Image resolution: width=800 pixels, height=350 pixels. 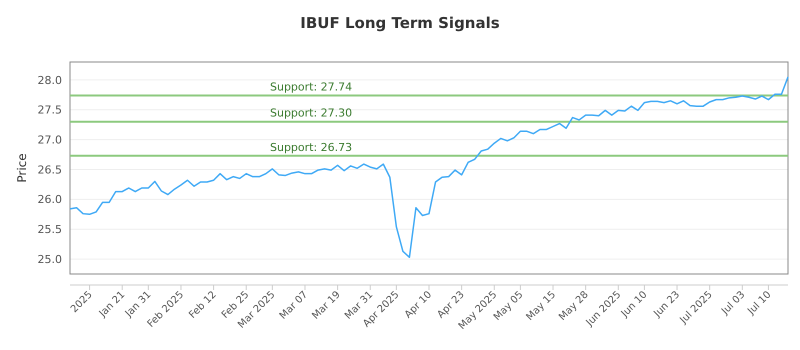 What do you see at coordinates (50, 199) in the screenshot?
I see `y-tick-label: 26.0` at bounding box center [50, 199].